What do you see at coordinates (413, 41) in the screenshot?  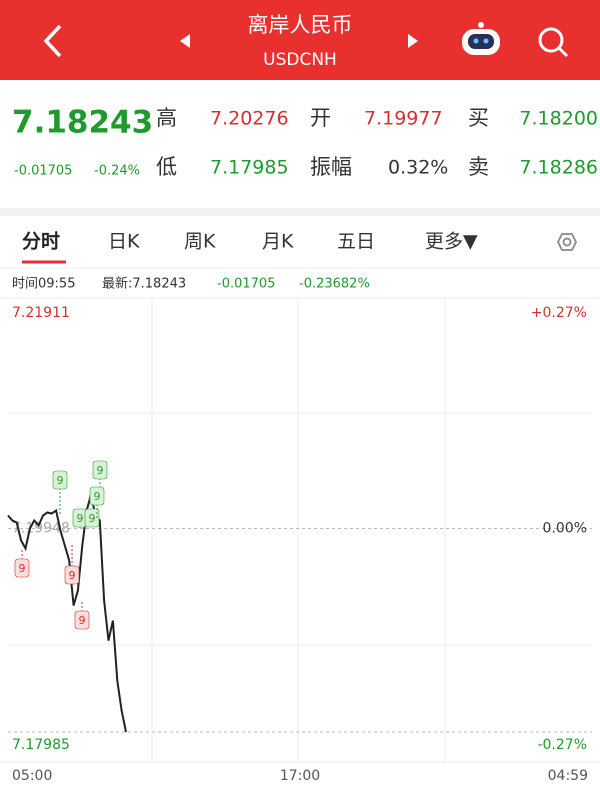 I see `next-button` at bounding box center [413, 41].